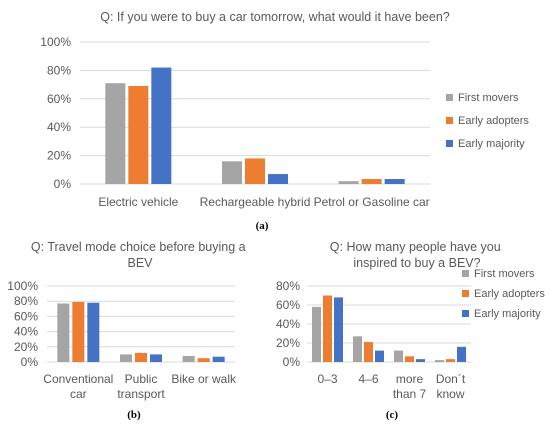  Describe the element at coordinates (278, 179) in the screenshot. I see `bar-early-majority-rechargeable-hybrid` at that location.